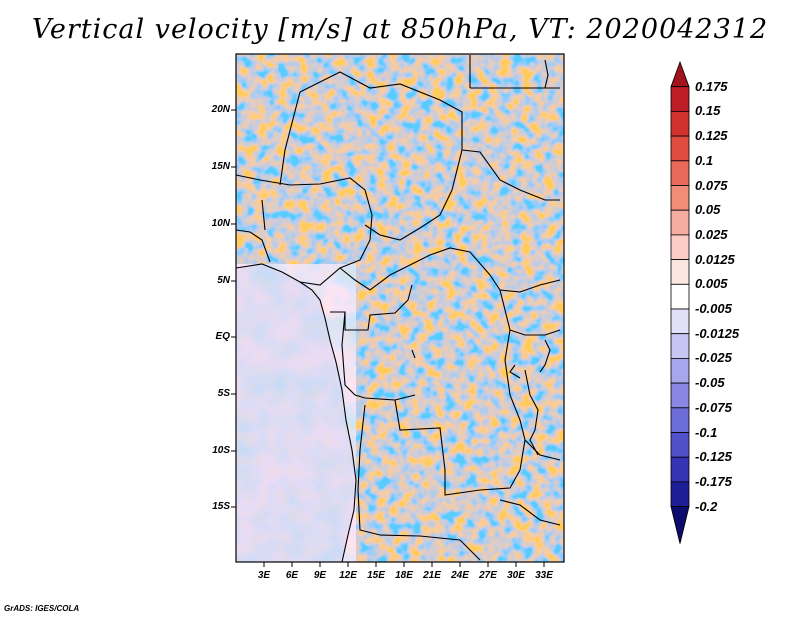 This screenshot has width=800, height=618. I want to click on lat-label: 5S, so click(223, 393).